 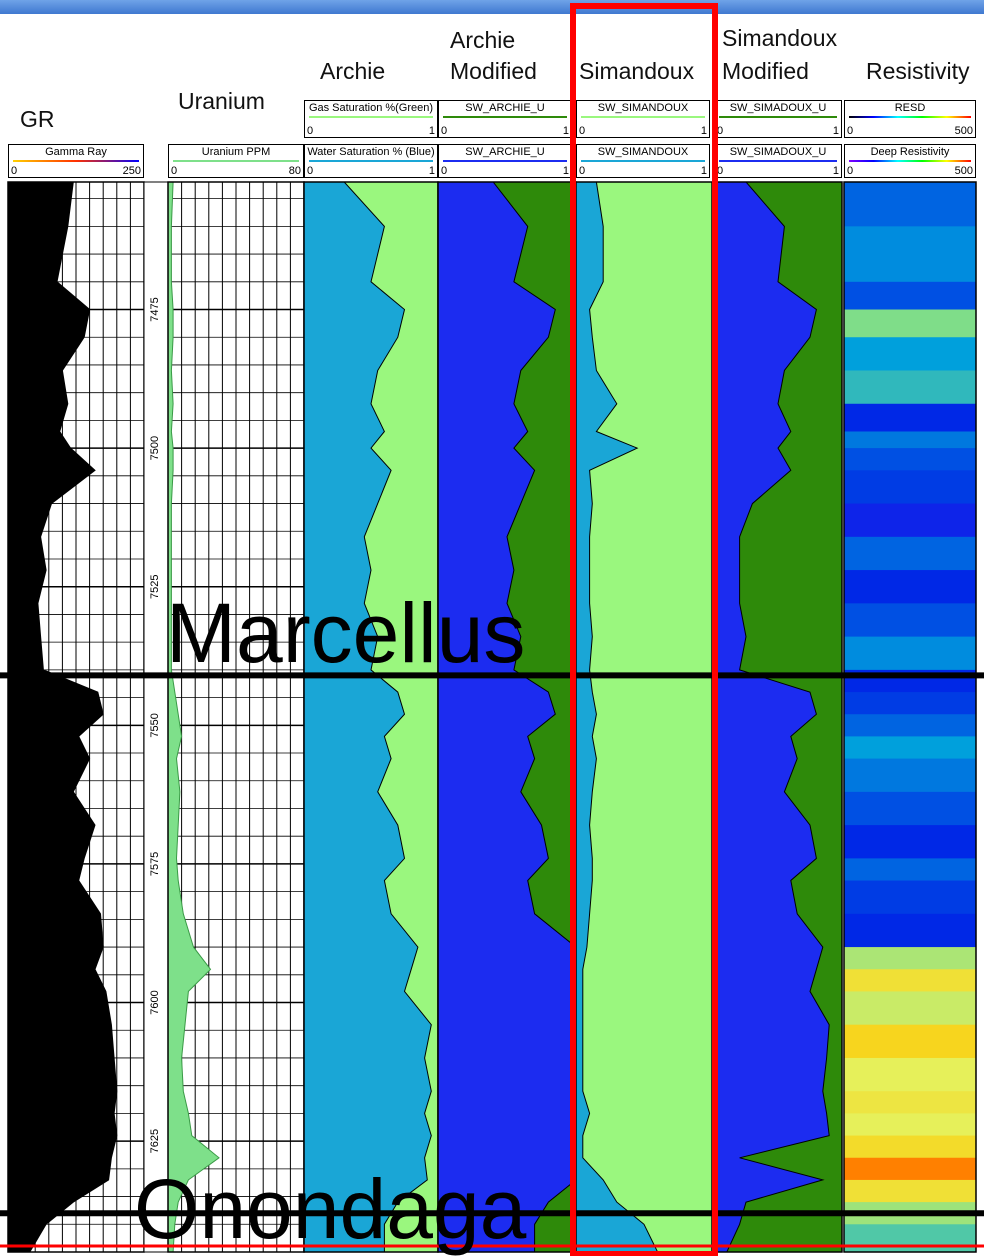 I want to click on header-simandoux-modified-b-min: 0, so click(x=720, y=171).